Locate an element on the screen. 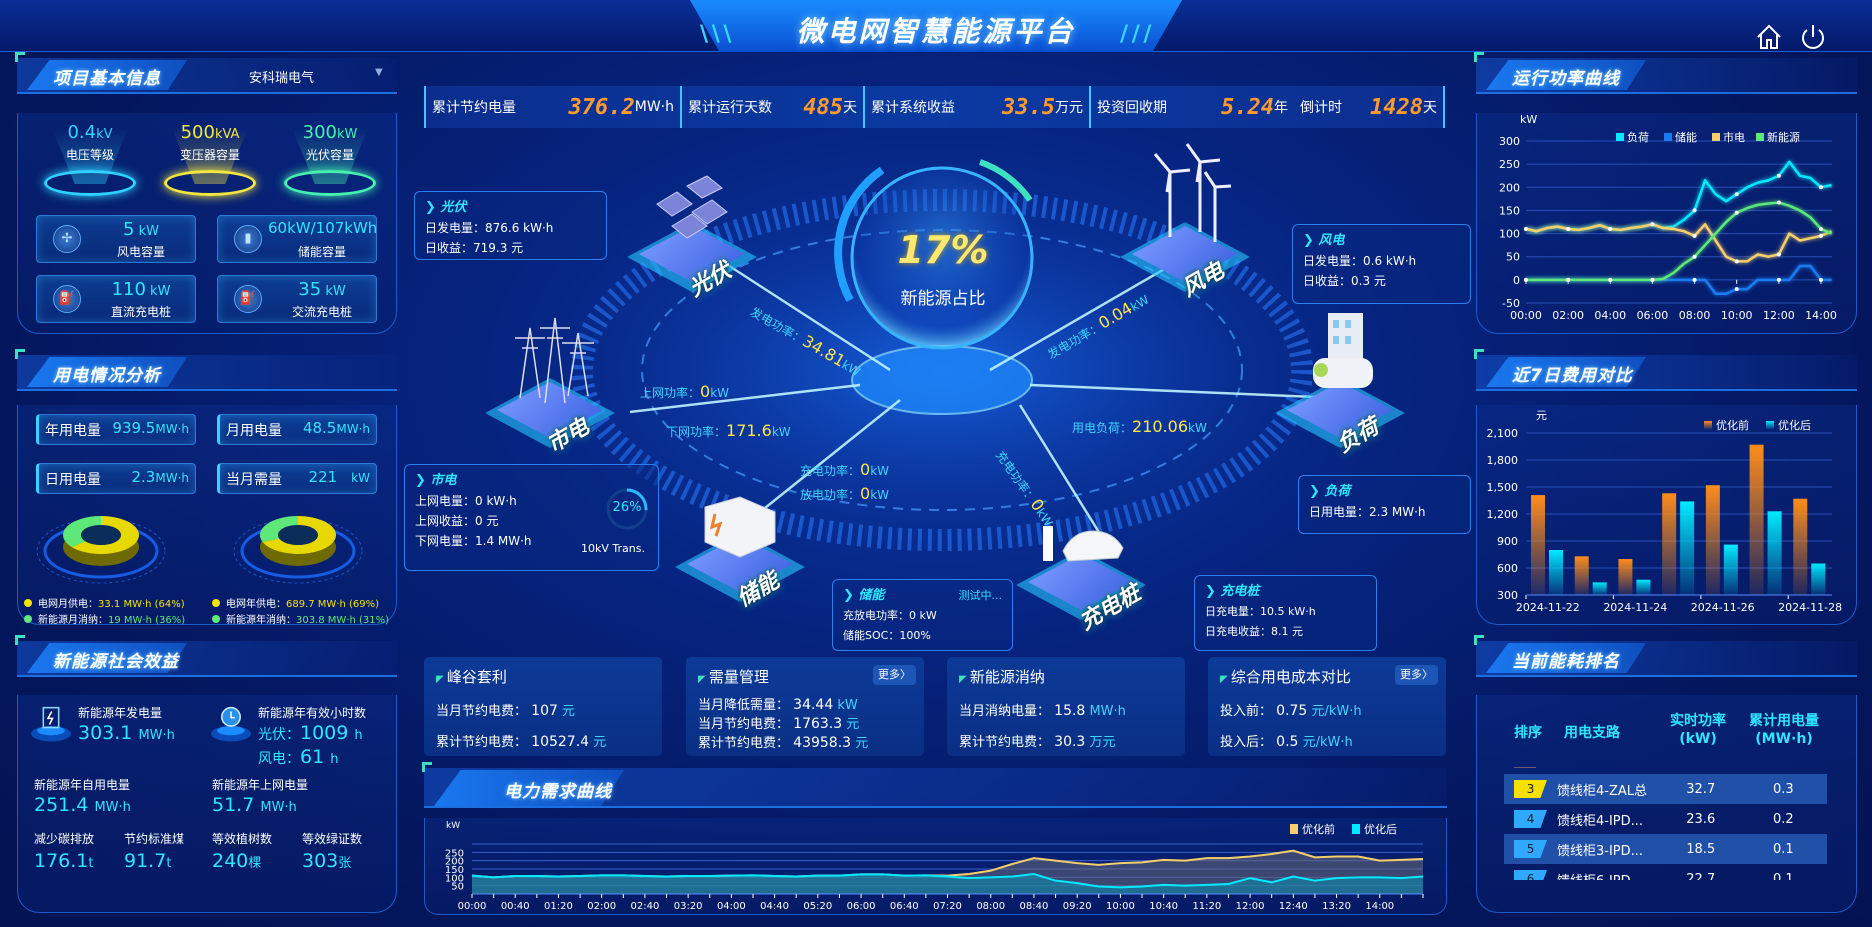 The image size is (1872, 927). x-tick-label: 2024-11-28 is located at coordinates (1810, 607).